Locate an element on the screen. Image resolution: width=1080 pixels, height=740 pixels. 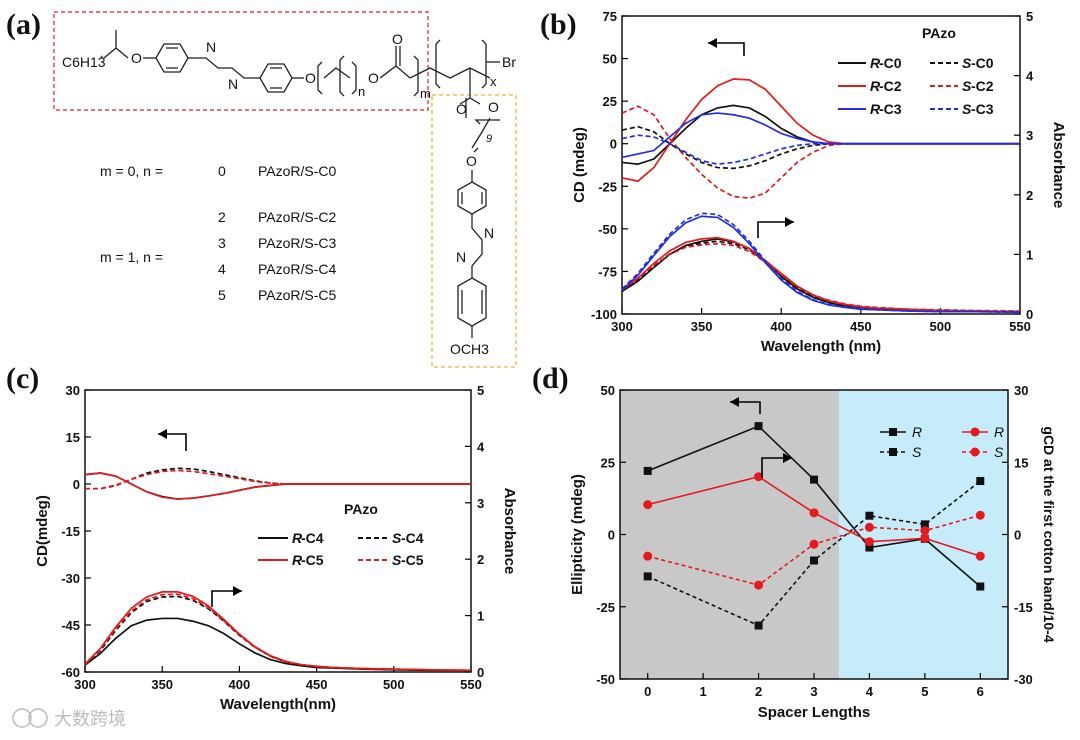
x-tick-label: 4 is located at coordinates (870, 691).